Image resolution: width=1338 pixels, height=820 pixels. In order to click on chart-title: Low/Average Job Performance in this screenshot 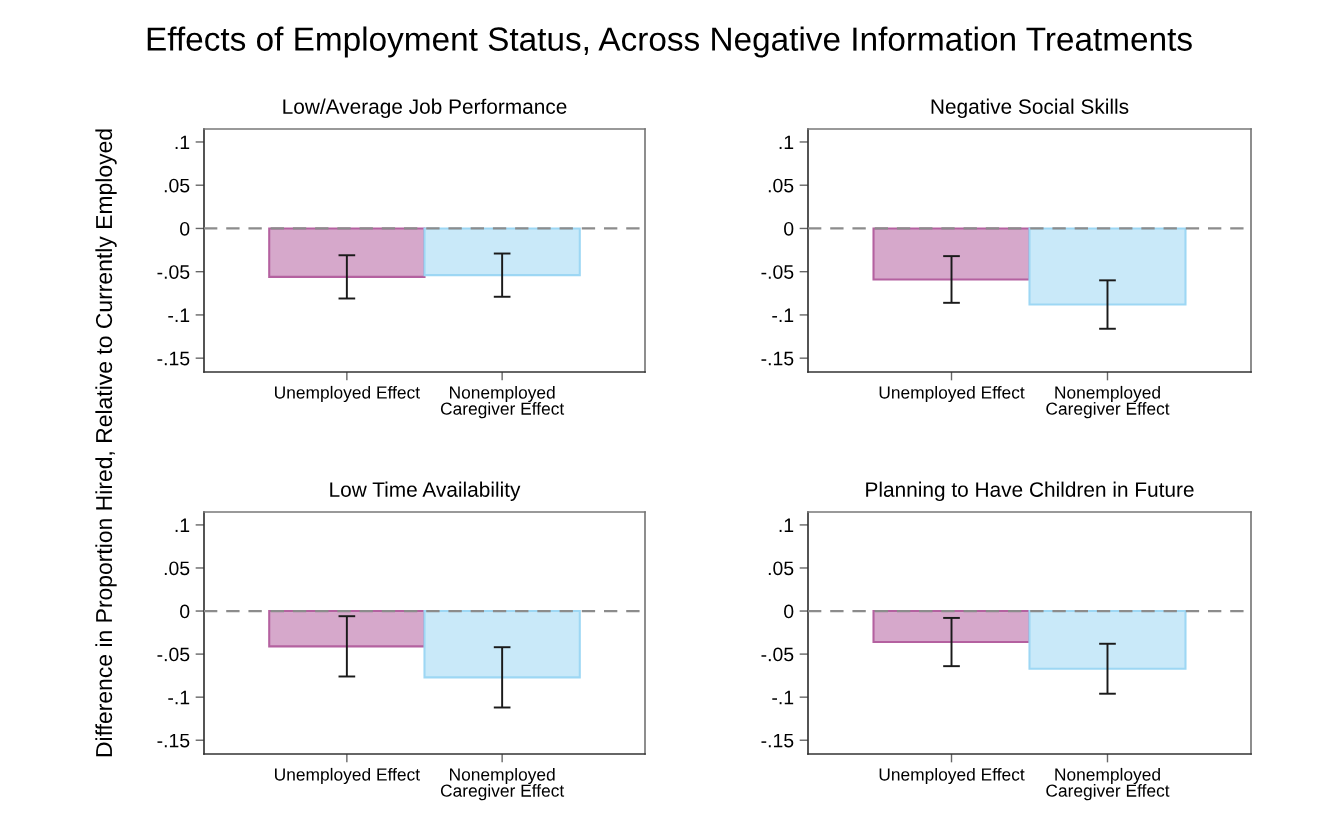, I will do `click(425, 108)`.